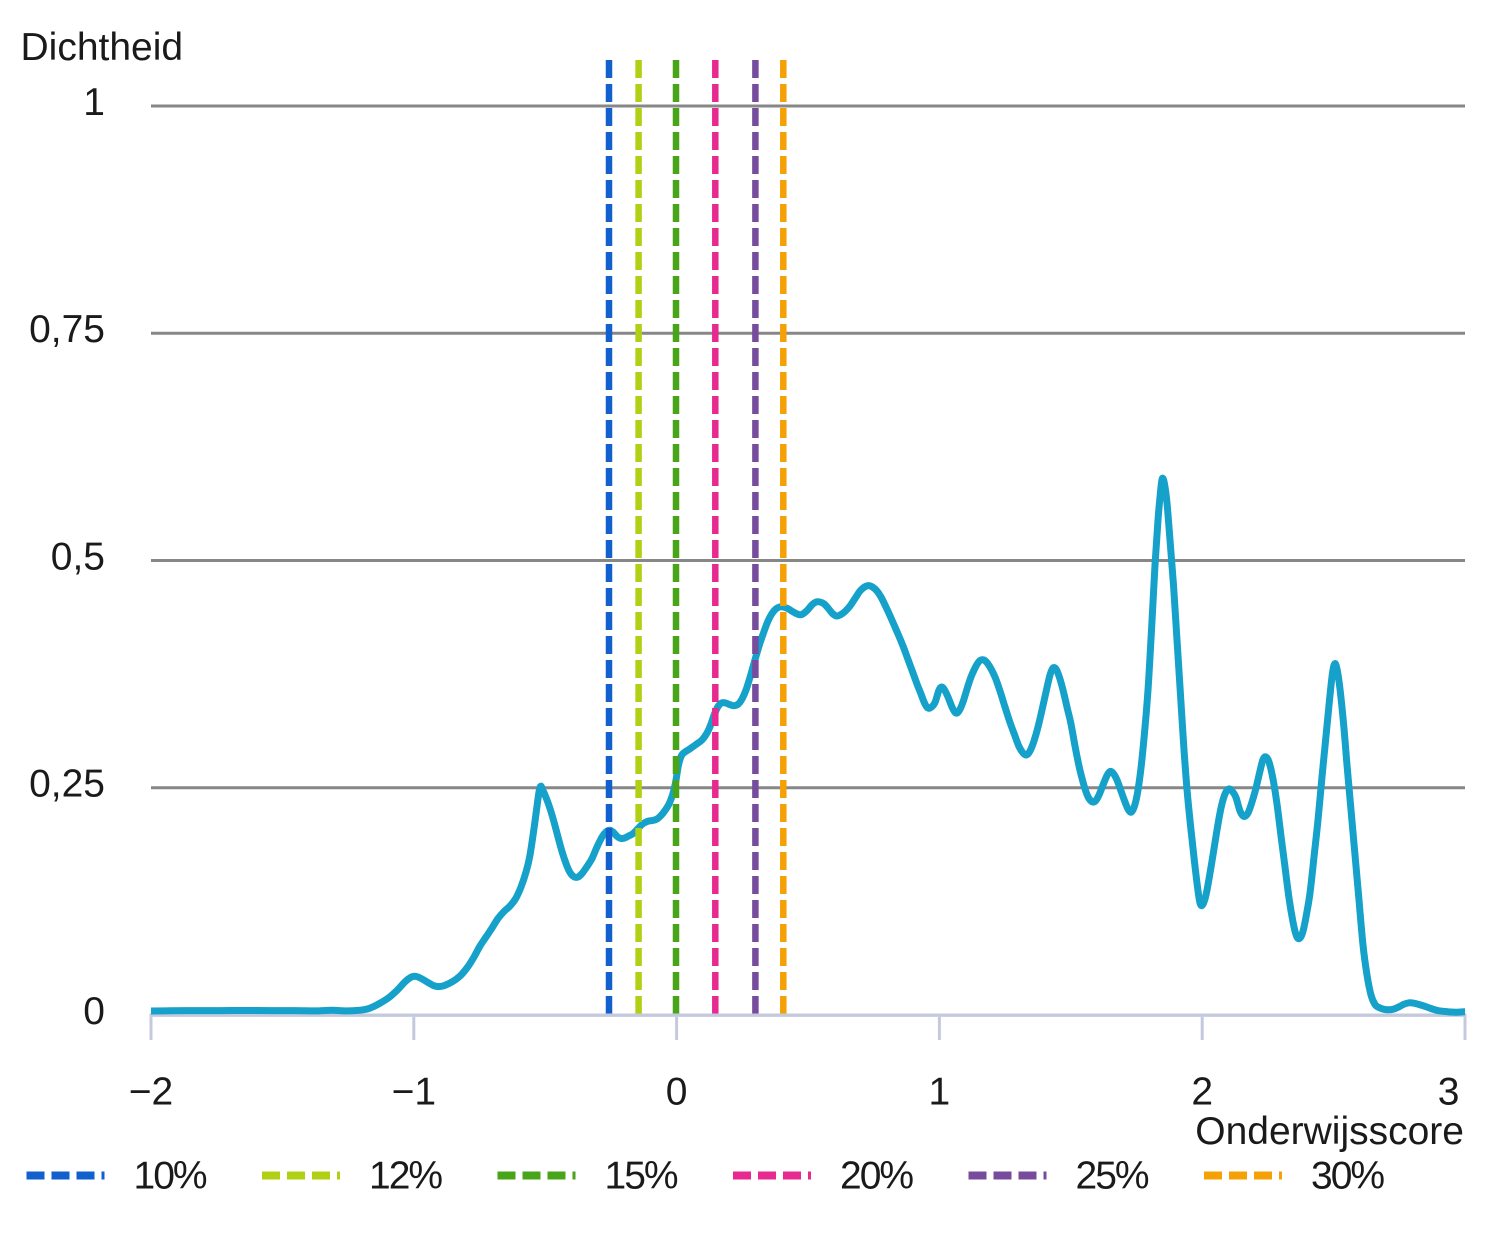 The width and height of the screenshot is (1491, 1253). Describe the element at coordinates (102, 47) in the screenshot. I see `svg-text: Dichtheid` at that location.